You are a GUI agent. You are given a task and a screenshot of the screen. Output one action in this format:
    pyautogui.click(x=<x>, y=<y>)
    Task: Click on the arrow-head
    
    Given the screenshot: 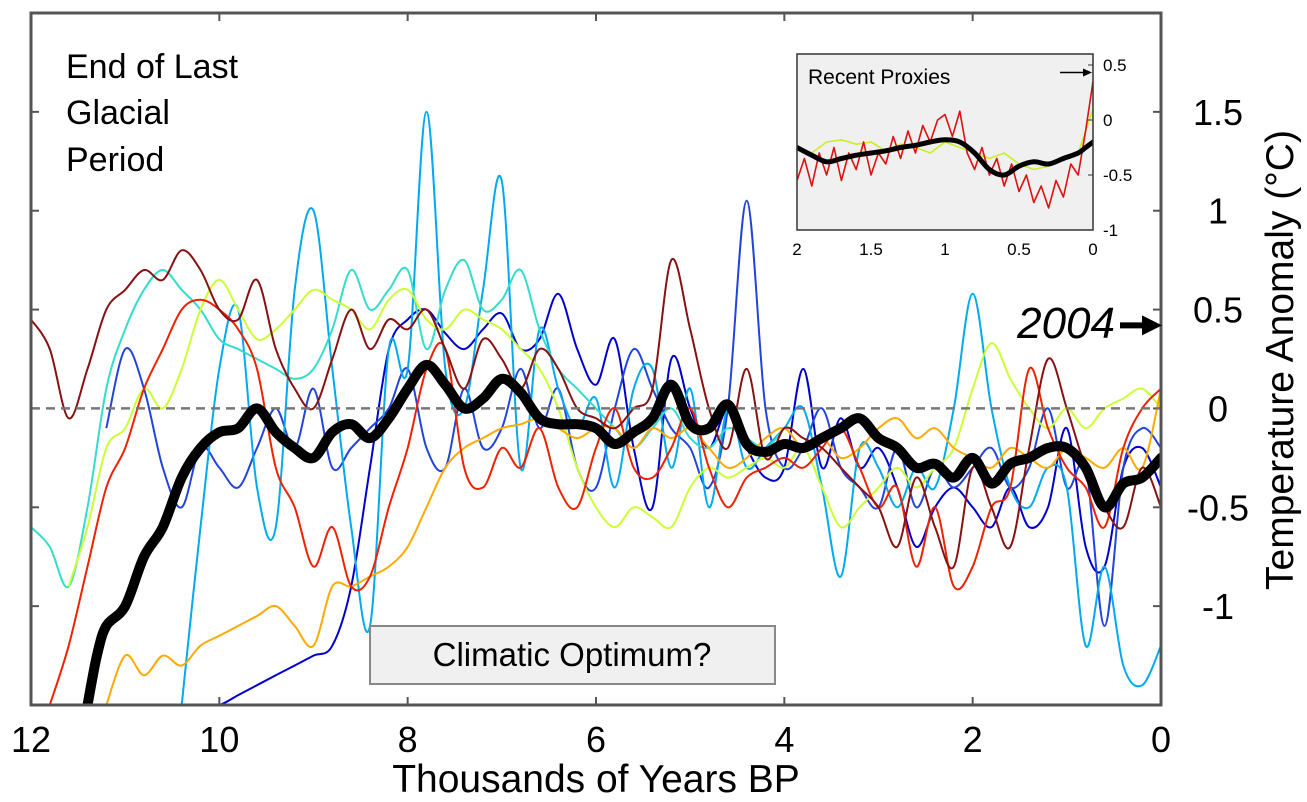 What is the action you would take?
    pyautogui.click(x=1152, y=325)
    